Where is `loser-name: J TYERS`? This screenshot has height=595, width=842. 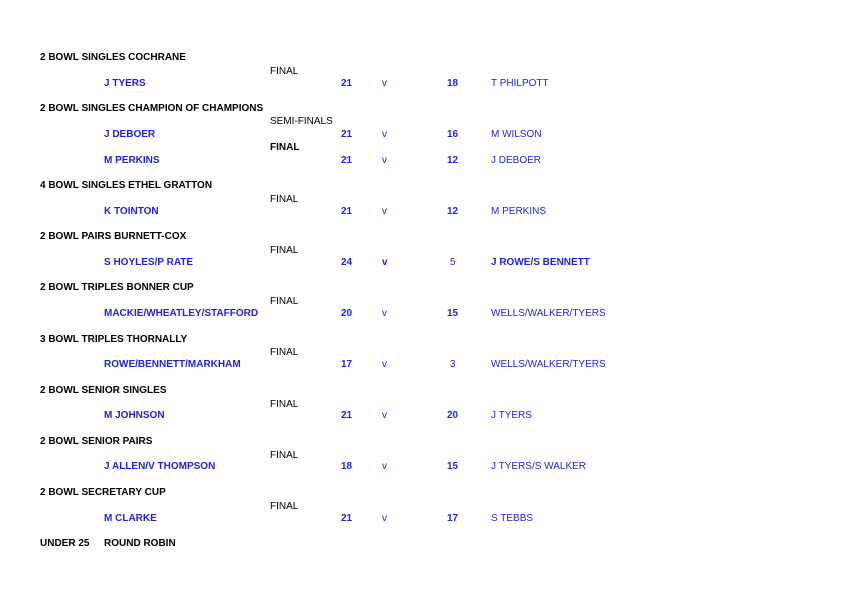
loser-name: J TYERS is located at coordinates (511, 415).